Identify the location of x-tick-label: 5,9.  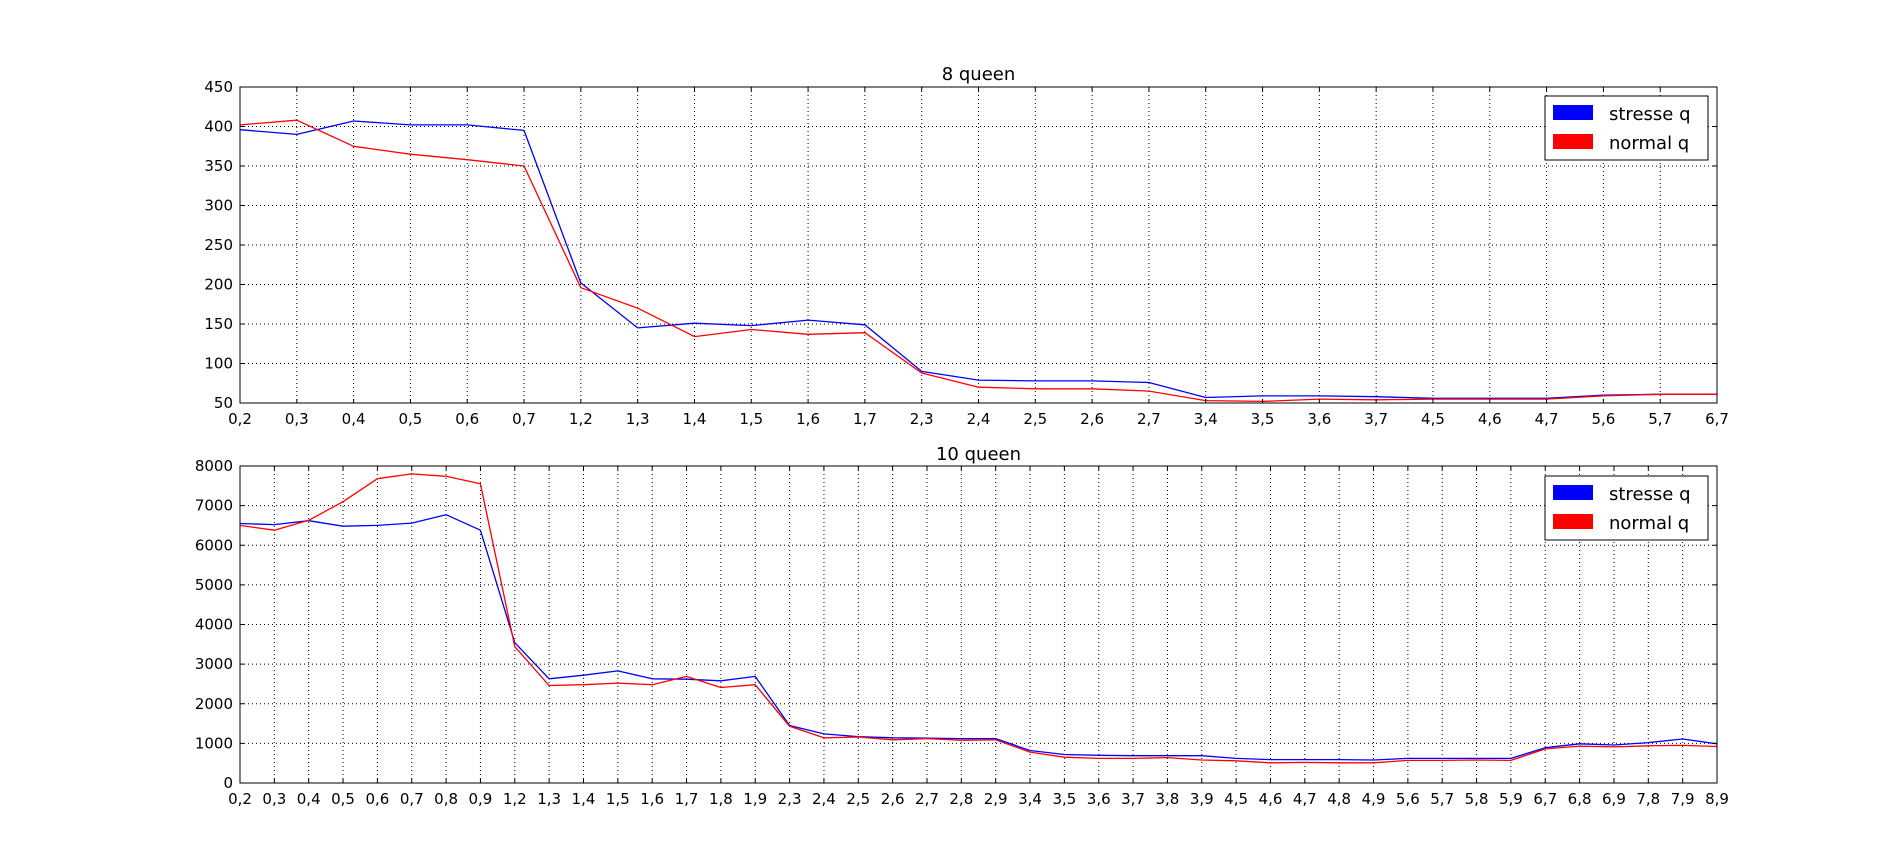
(1511, 799).